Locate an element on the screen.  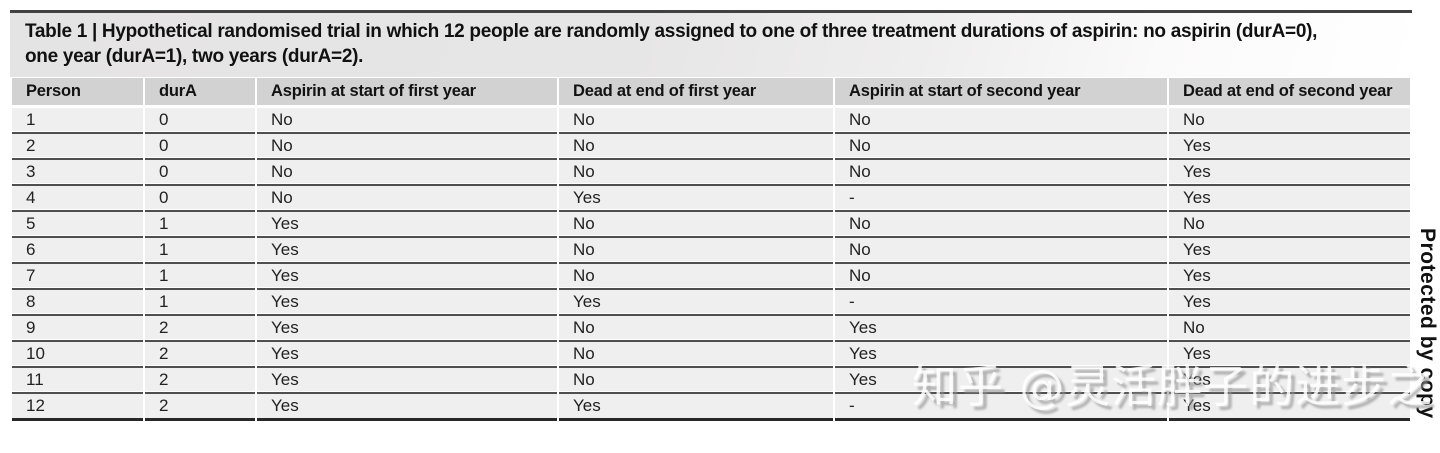
protected-by-copy-note: Protected by copy is located at coordinates (1427, 323).